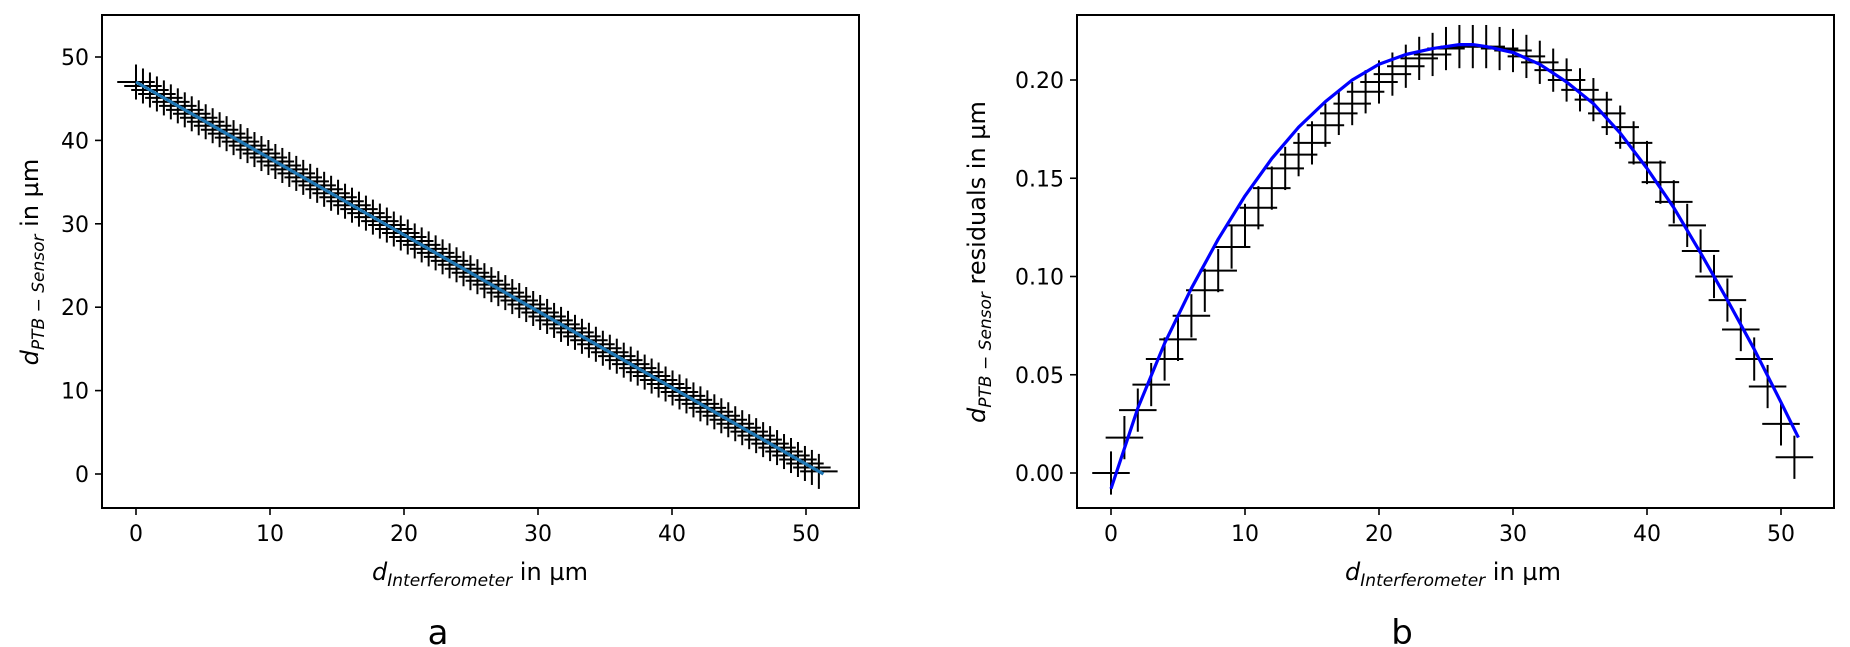 This screenshot has height=647, width=1850. What do you see at coordinates (75, 141) in the screenshot?
I see `y-tick-label: 40` at bounding box center [75, 141].